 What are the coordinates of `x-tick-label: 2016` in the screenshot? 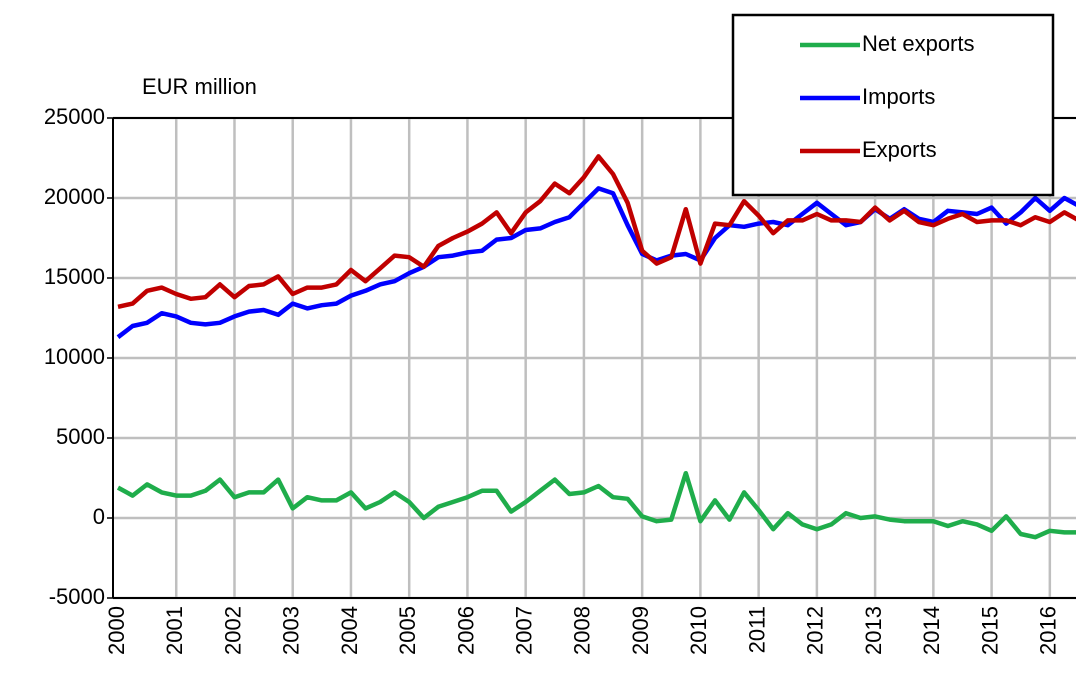 It's located at (1048, 630).